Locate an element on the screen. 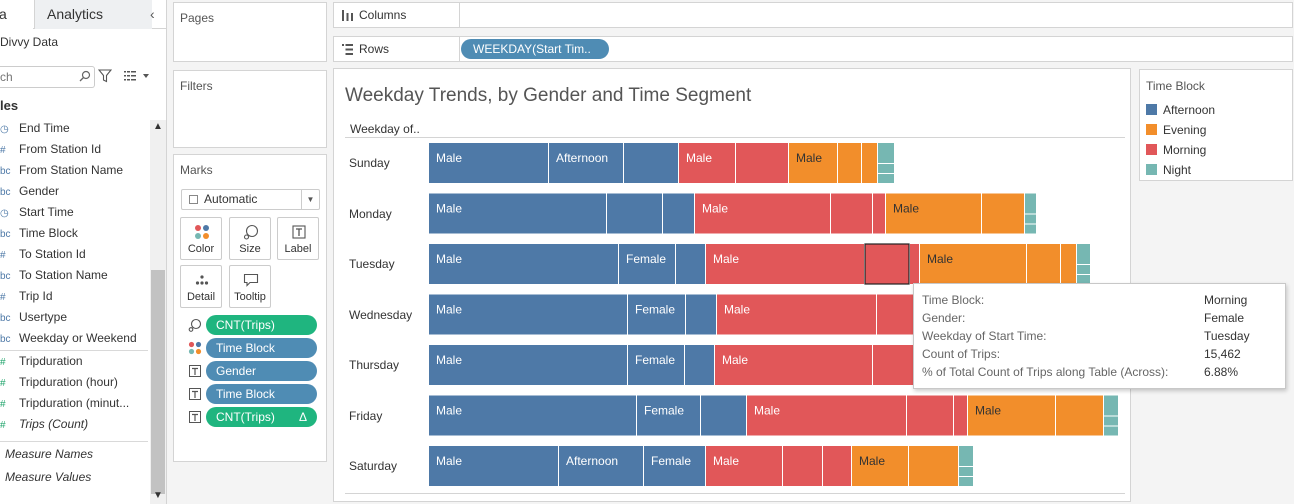 Image resolution: width=1294 pixels, height=504 pixels. field-gender: bc Gender is located at coordinates (74, 191).